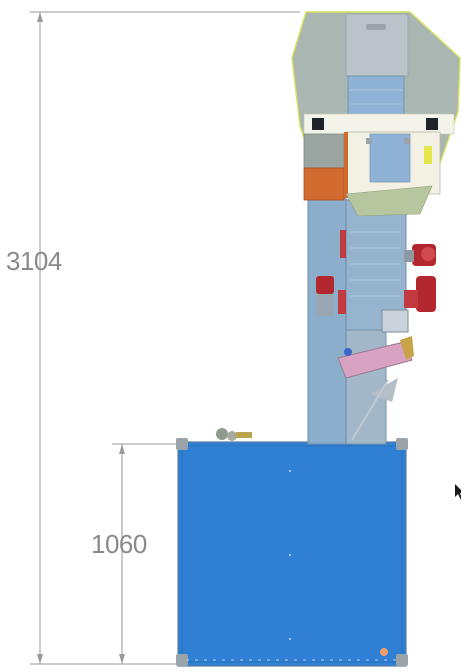 Image resolution: width=461 pixels, height=672 pixels. I want to click on red-motor-upper, so click(420, 255).